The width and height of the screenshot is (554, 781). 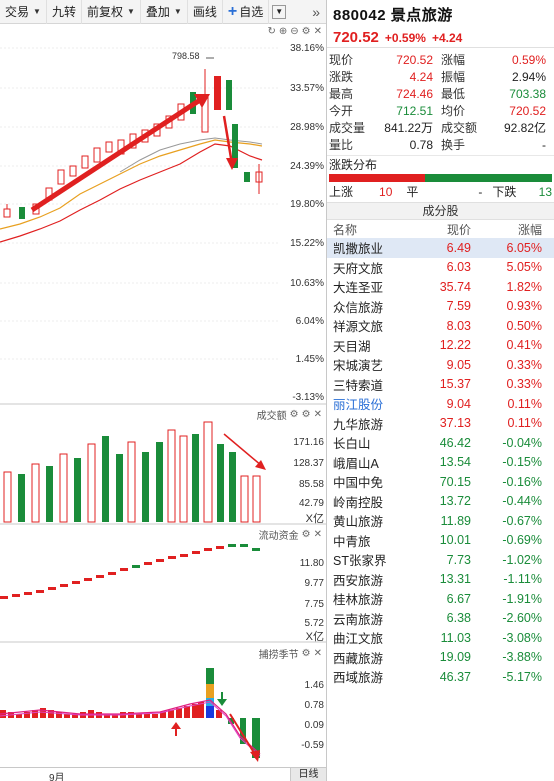 I want to click on constituent-change: 0.93%, so click(x=524, y=306).